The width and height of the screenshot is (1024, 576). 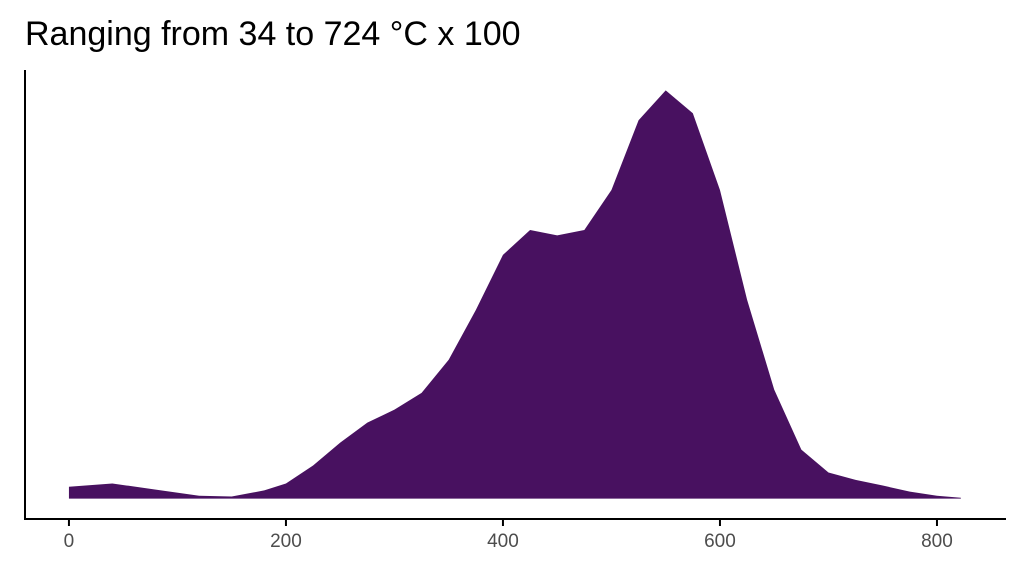 I want to click on x-tick-label: 600, so click(x=720, y=541).